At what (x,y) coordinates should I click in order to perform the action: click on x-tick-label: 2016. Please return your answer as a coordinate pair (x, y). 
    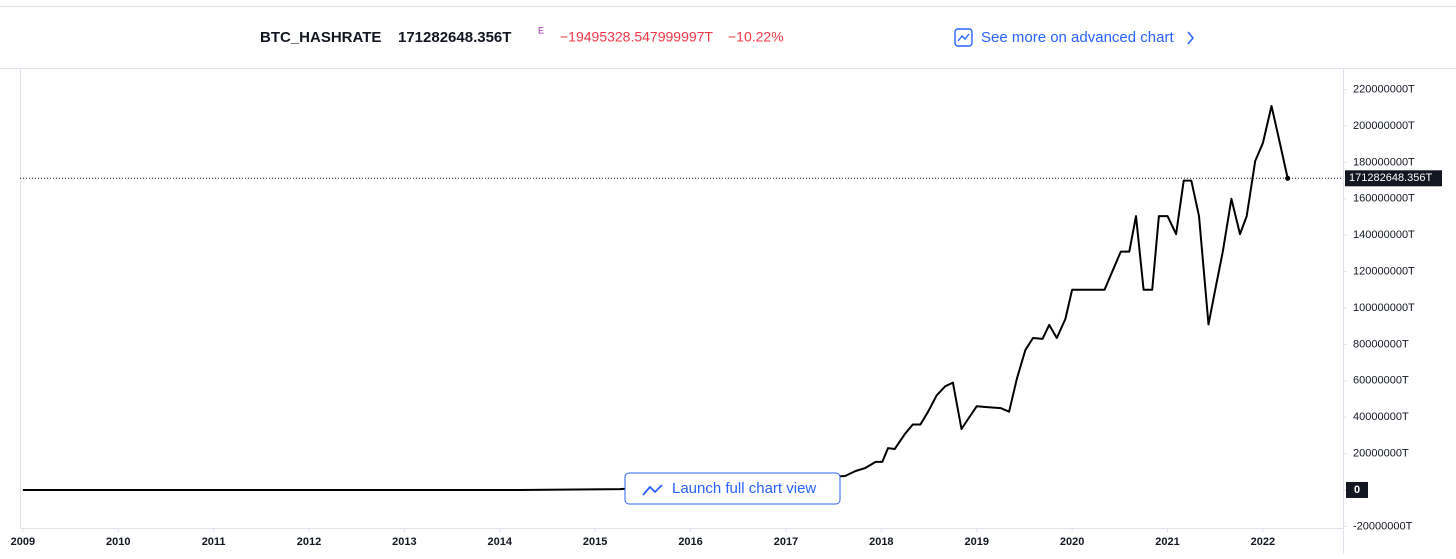
    Looking at the image, I should click on (690, 542).